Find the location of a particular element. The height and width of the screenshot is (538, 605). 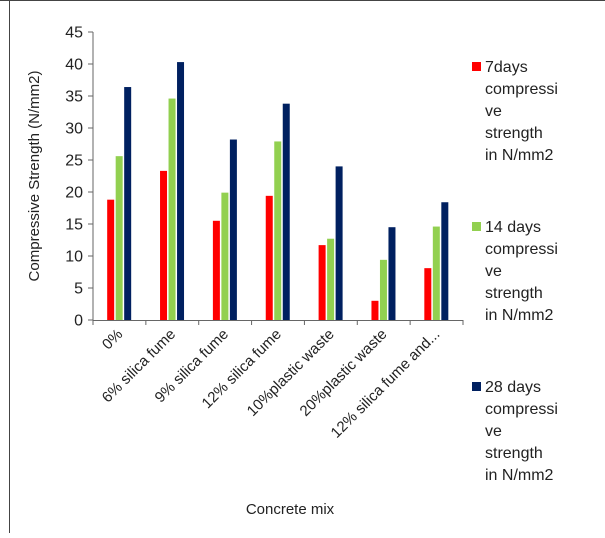

legend-label-3: strength is located at coordinates (514, 453).